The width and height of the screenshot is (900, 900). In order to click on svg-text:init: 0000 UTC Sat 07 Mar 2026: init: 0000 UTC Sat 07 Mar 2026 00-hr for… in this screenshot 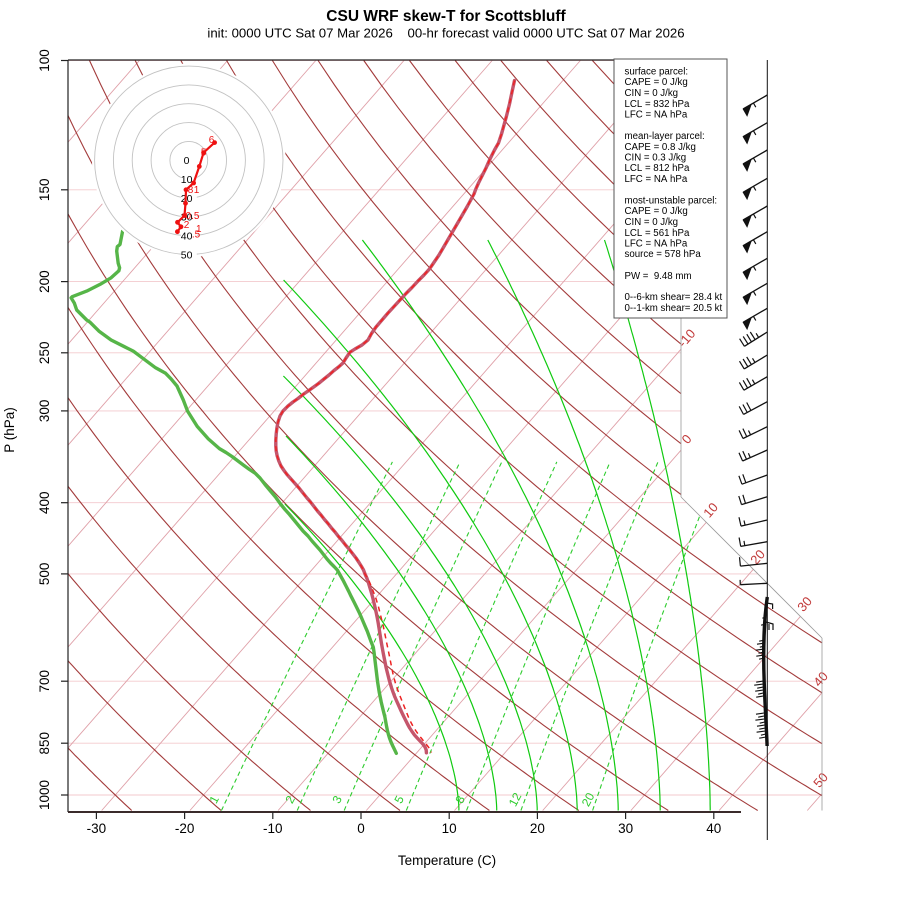, I will do `click(445, 33)`.